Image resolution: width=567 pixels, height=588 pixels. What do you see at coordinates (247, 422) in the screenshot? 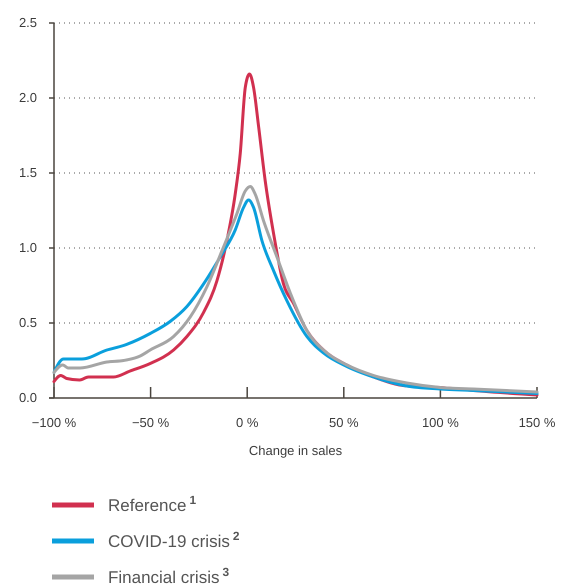
I see `x-tick-label: 0 %` at bounding box center [247, 422].